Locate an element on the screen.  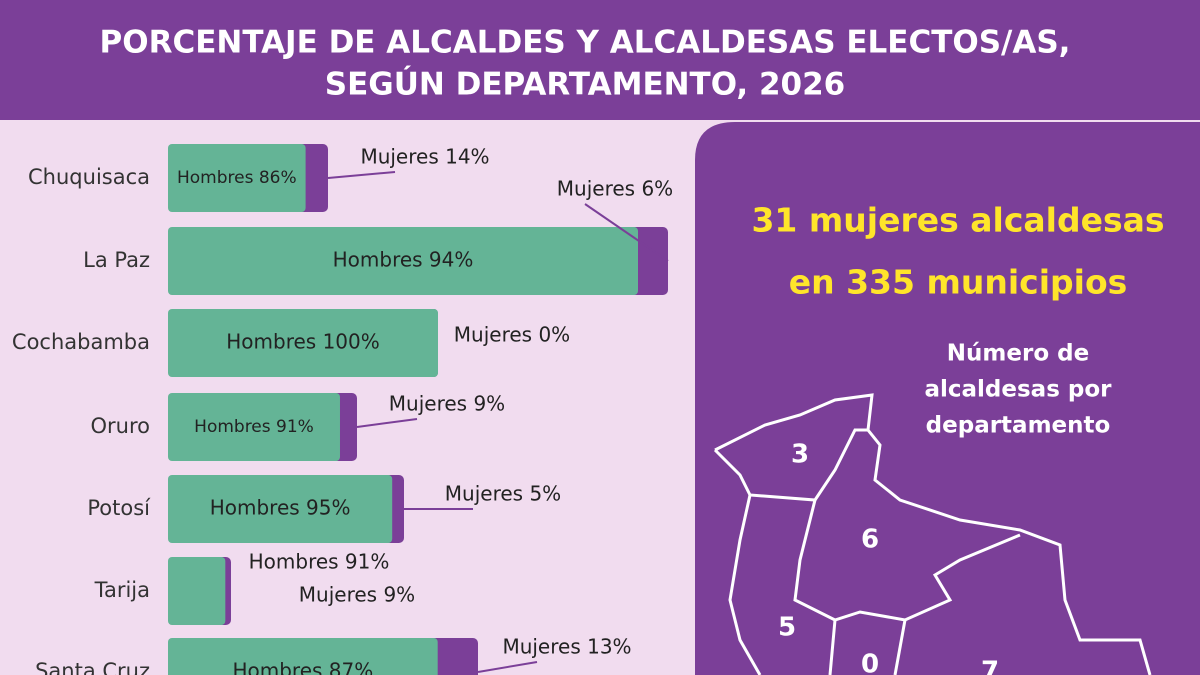
category-label: Cochabamba is located at coordinates (81, 342).